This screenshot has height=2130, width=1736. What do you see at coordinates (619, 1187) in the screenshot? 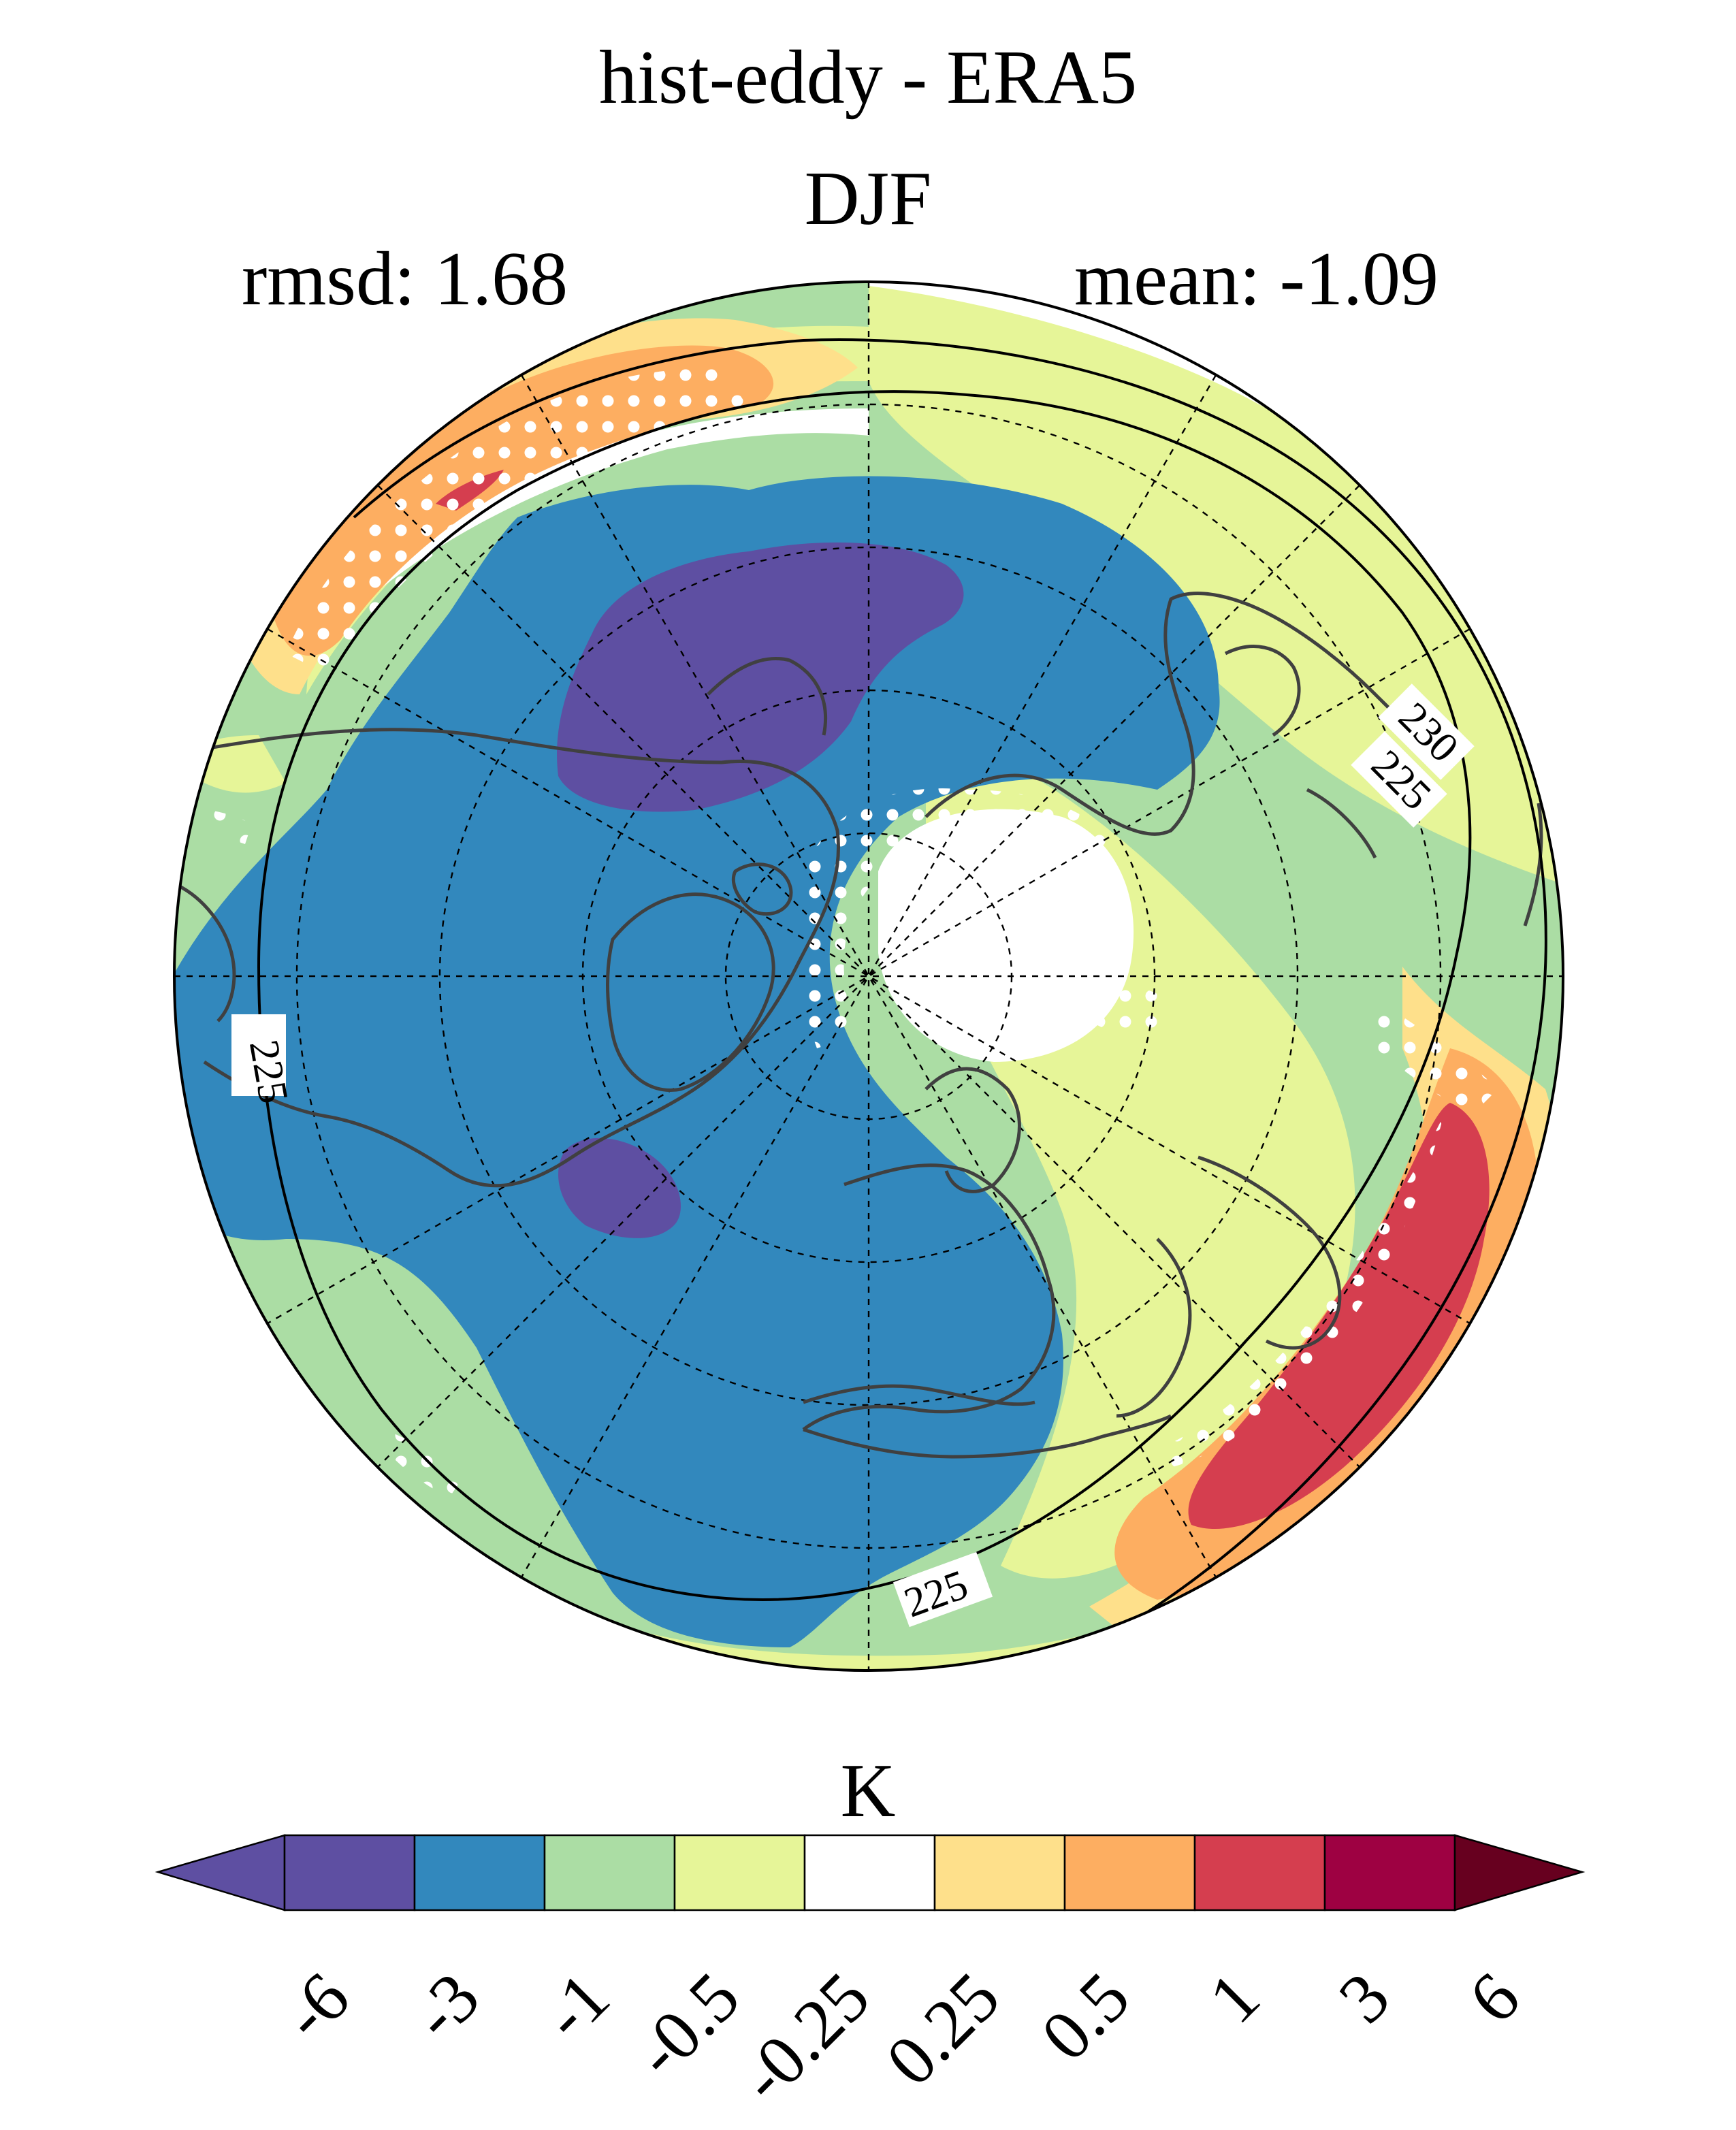
I see `field-strong-negative-south` at bounding box center [619, 1187].